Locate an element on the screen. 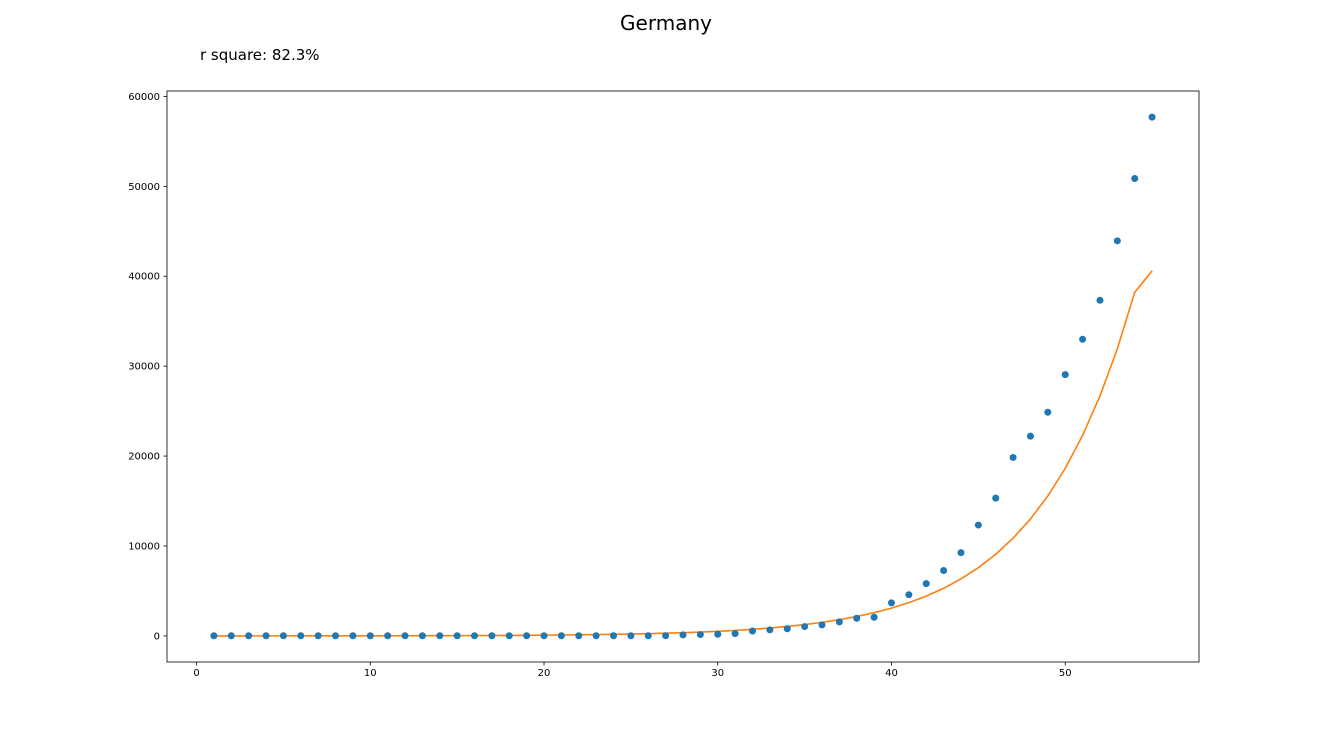 The image size is (1332, 756). x-tick-label-10: 10 is located at coordinates (370, 673).